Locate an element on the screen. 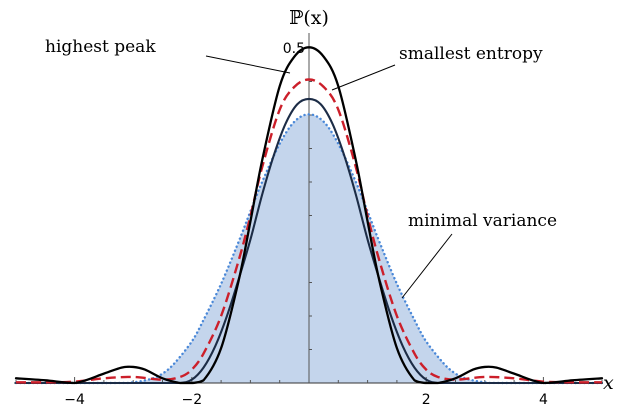 The width and height of the screenshot is (641, 412). x-tick-label: 4 is located at coordinates (543, 400).